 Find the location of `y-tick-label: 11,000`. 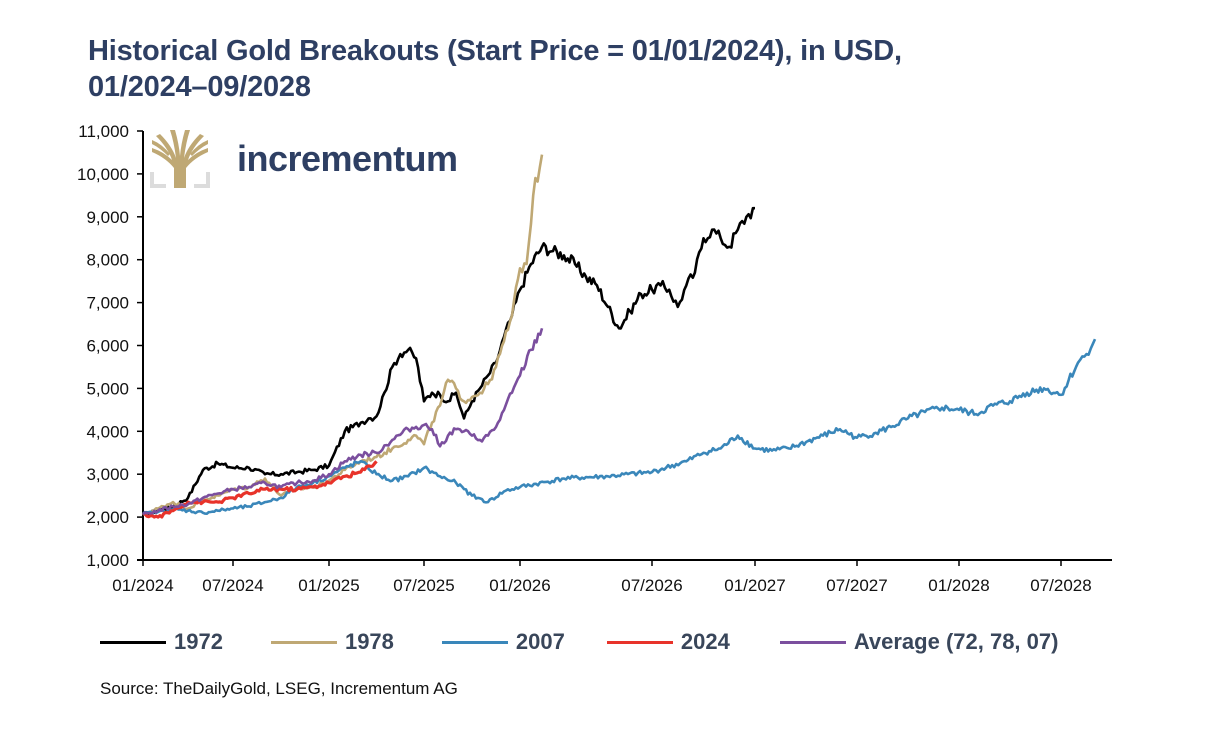

y-tick-label: 11,000 is located at coordinates (103, 131).